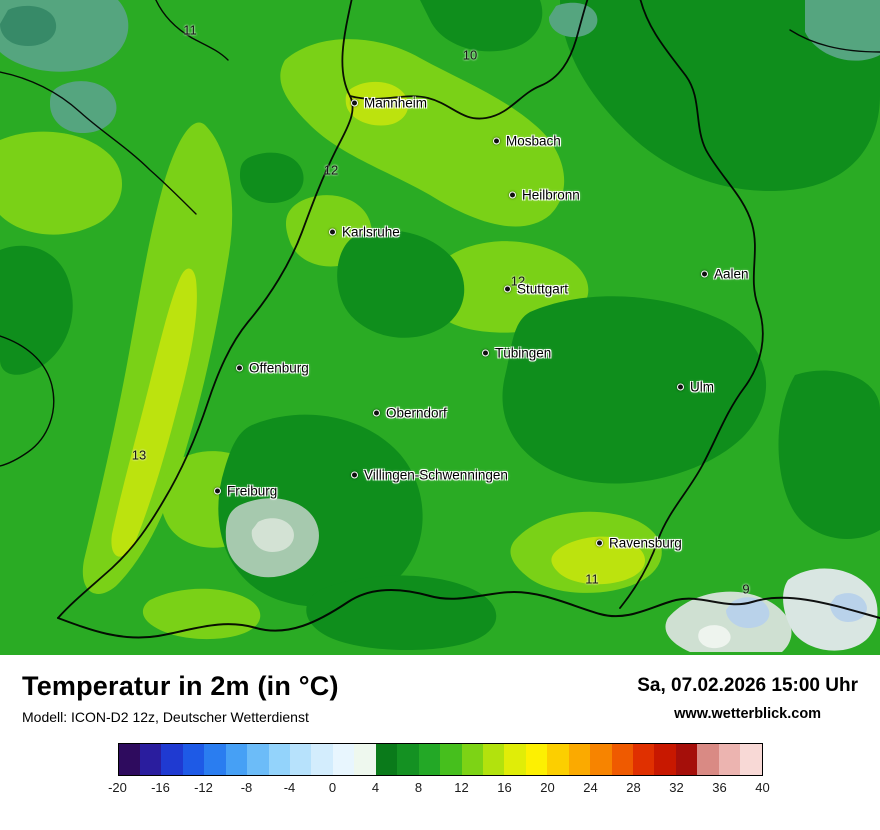  What do you see at coordinates (439, 790) in the screenshot?
I see `colorbar-tick-row: -20 -16 -12 -8 -4 0 4 8 12 16 20 24 28 32 36 40` at bounding box center [439, 790].